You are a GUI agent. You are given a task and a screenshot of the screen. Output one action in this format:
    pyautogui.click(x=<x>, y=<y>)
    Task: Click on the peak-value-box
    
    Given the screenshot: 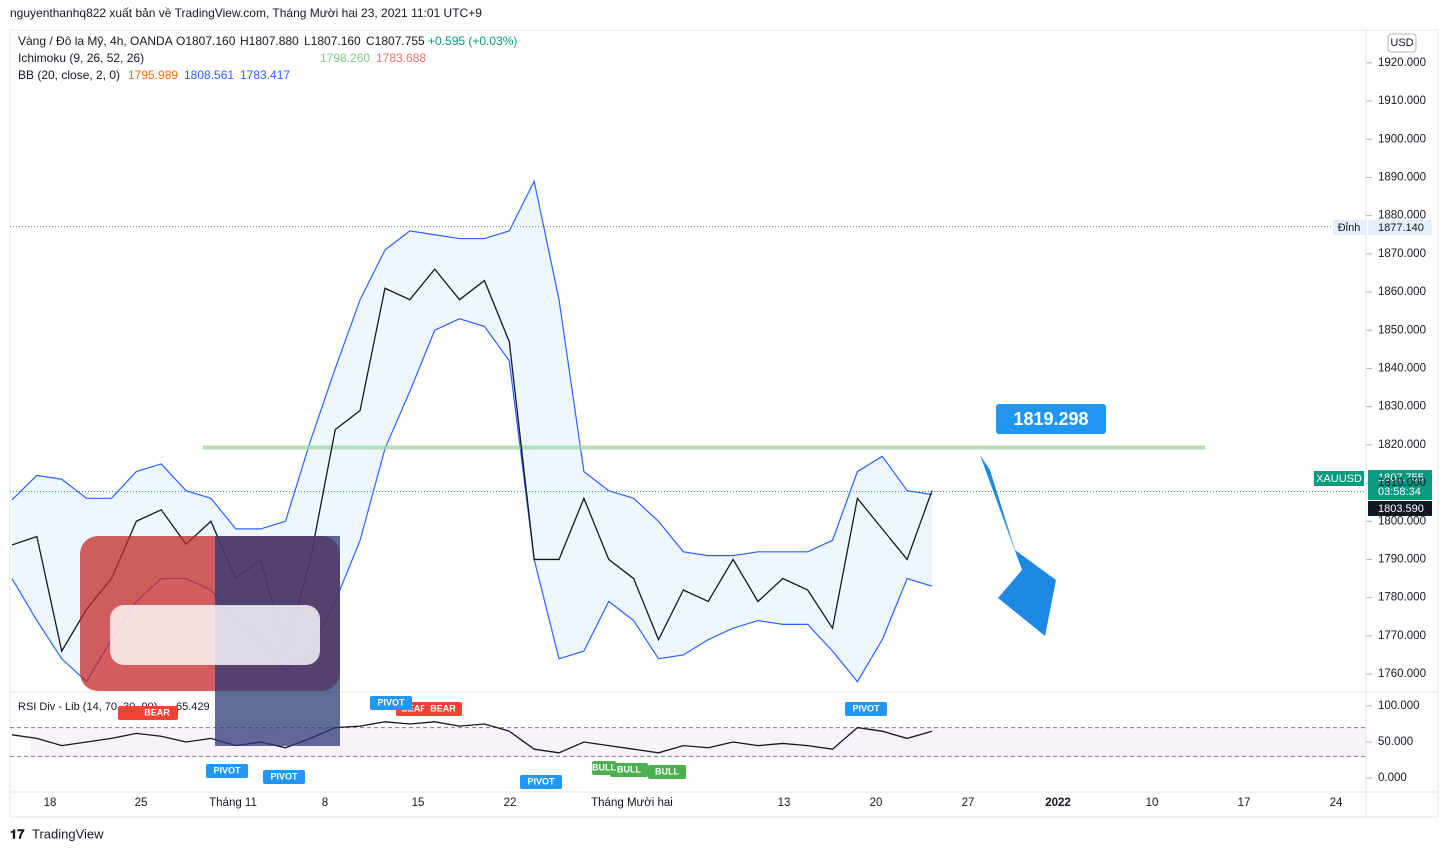 What is the action you would take?
    pyautogui.click(x=1400, y=227)
    